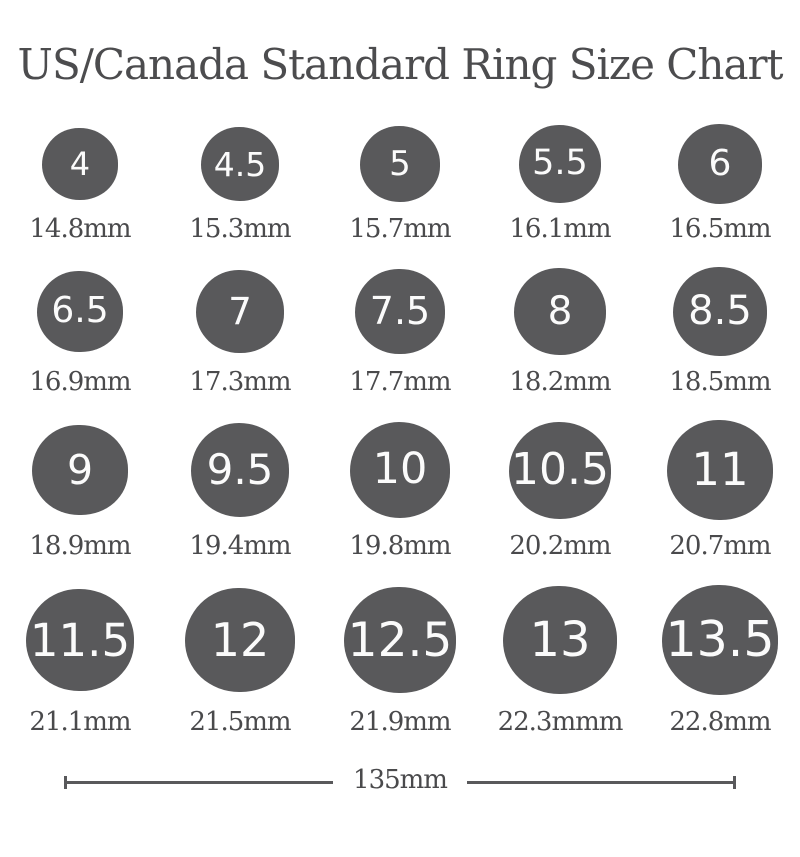 This screenshot has width=800, height=857. I want to click on circle-box: 9.5, so click(240, 470).